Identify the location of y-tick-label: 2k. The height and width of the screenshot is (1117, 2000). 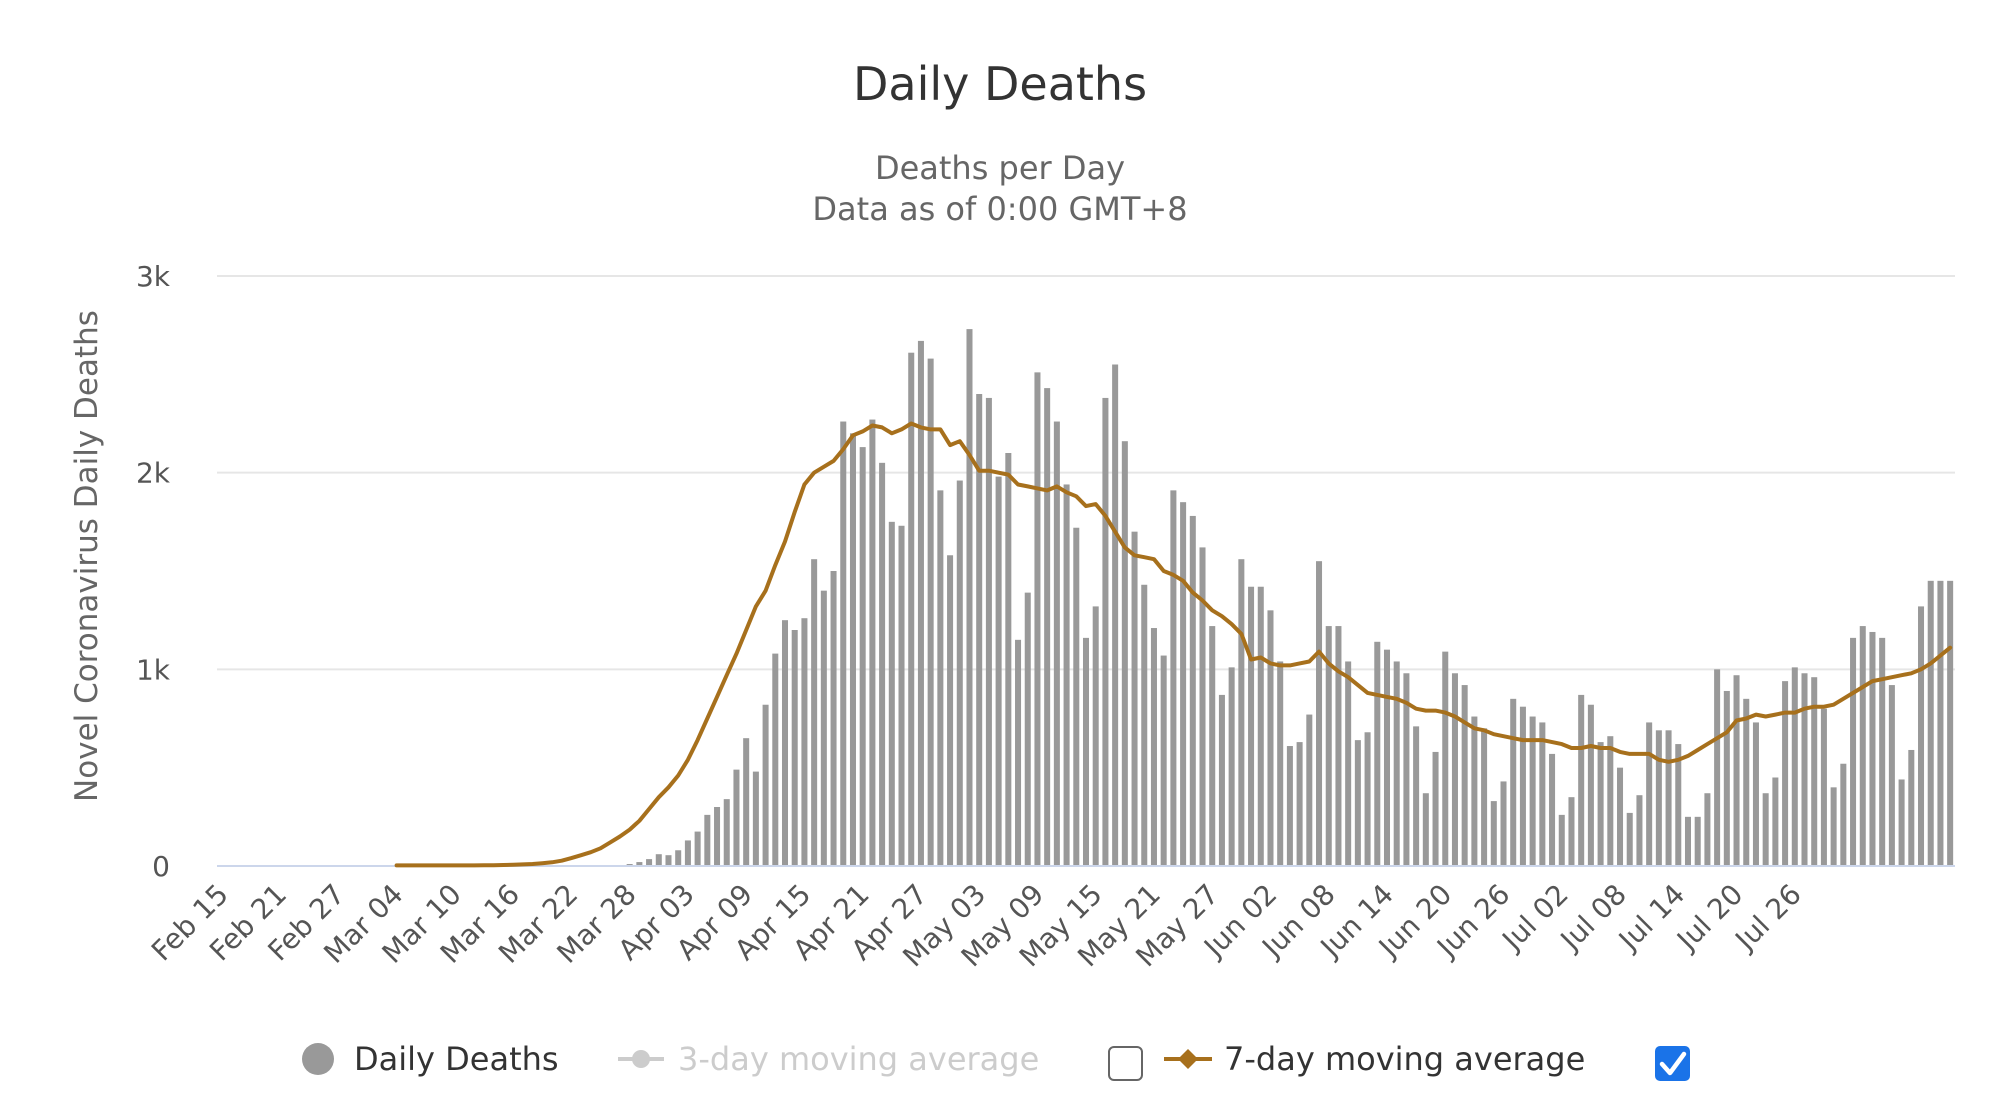
(153, 473).